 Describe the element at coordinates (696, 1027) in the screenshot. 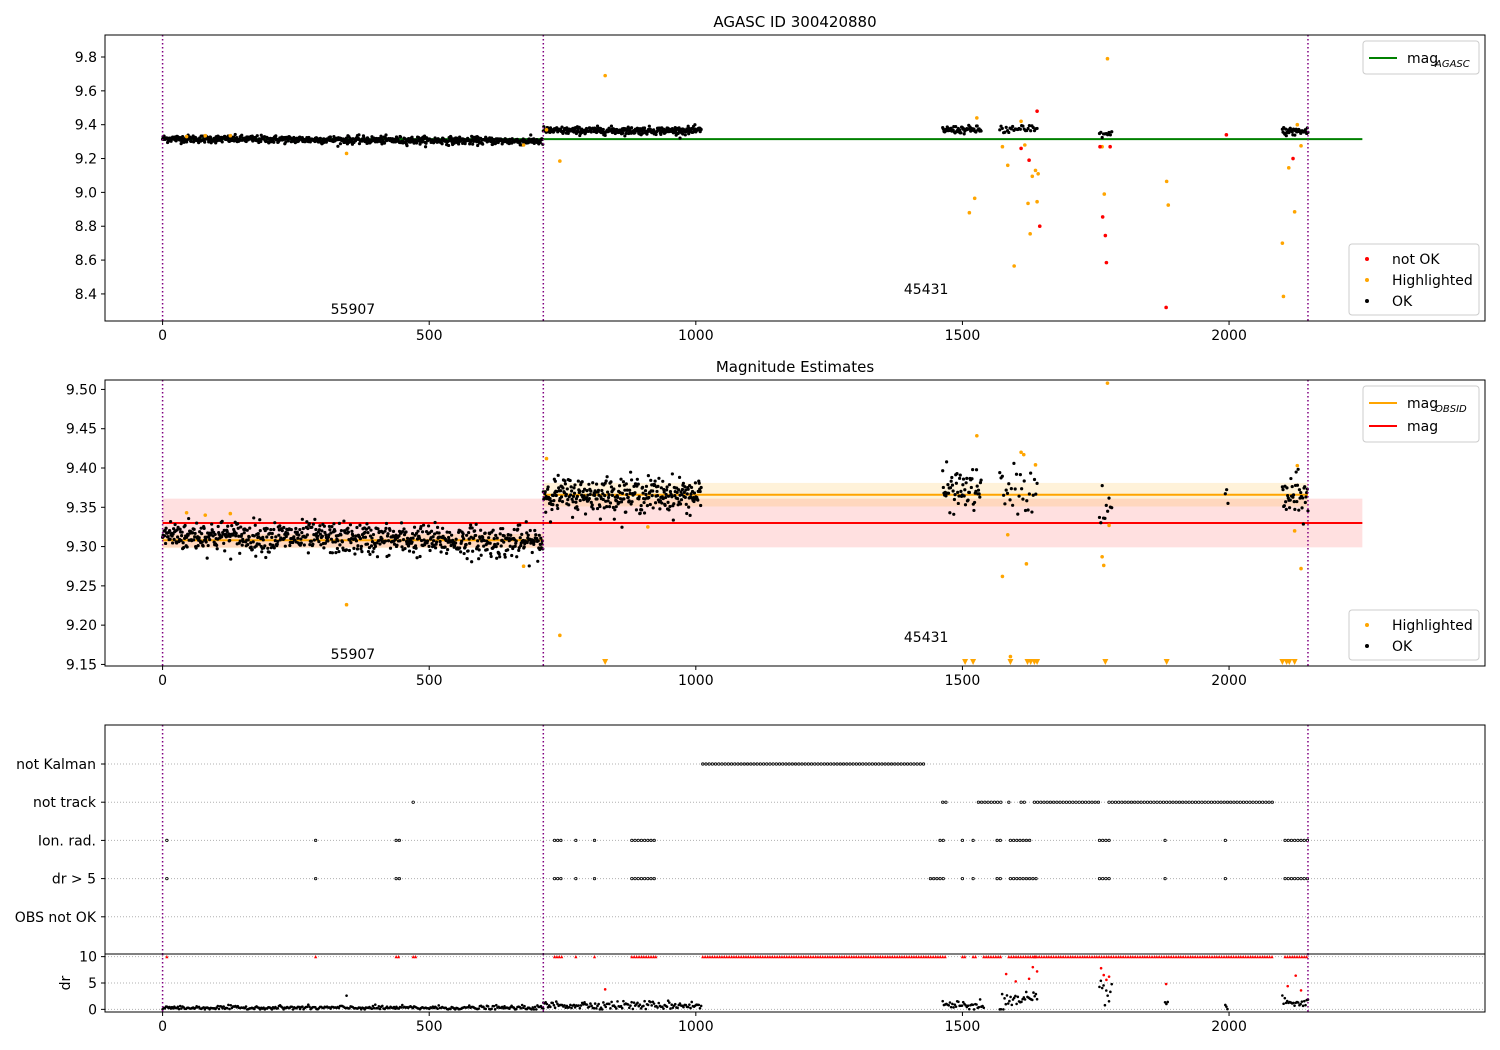

I see `x-tick-label: 1000` at that location.